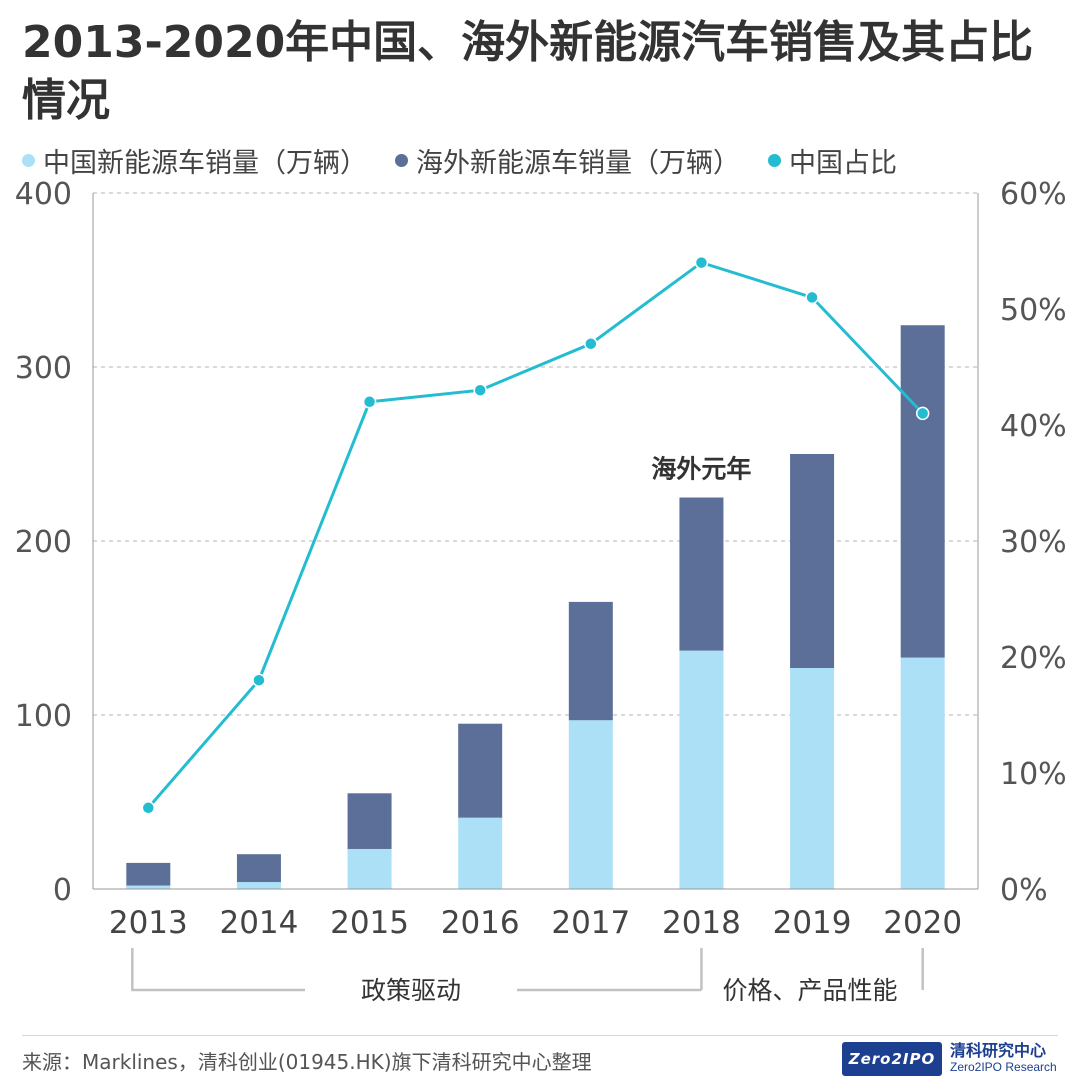 The height and width of the screenshot is (1092, 1080). What do you see at coordinates (258, 868) in the screenshot?
I see `bar-overseas-2014` at bounding box center [258, 868].